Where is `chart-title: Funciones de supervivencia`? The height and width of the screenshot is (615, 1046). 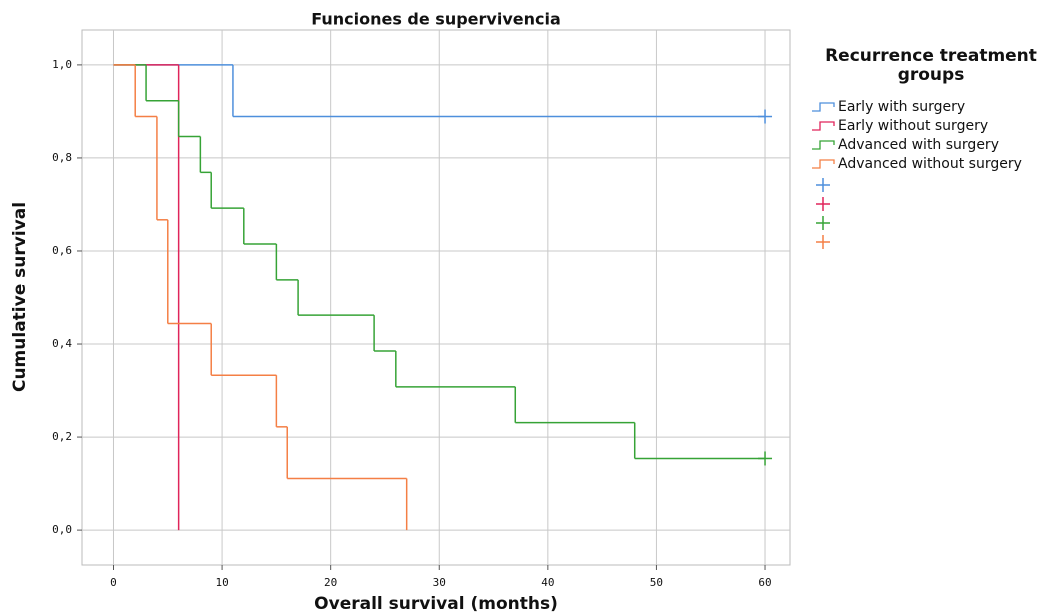 chart-title: Funciones de supervivencia is located at coordinates (436, 19).